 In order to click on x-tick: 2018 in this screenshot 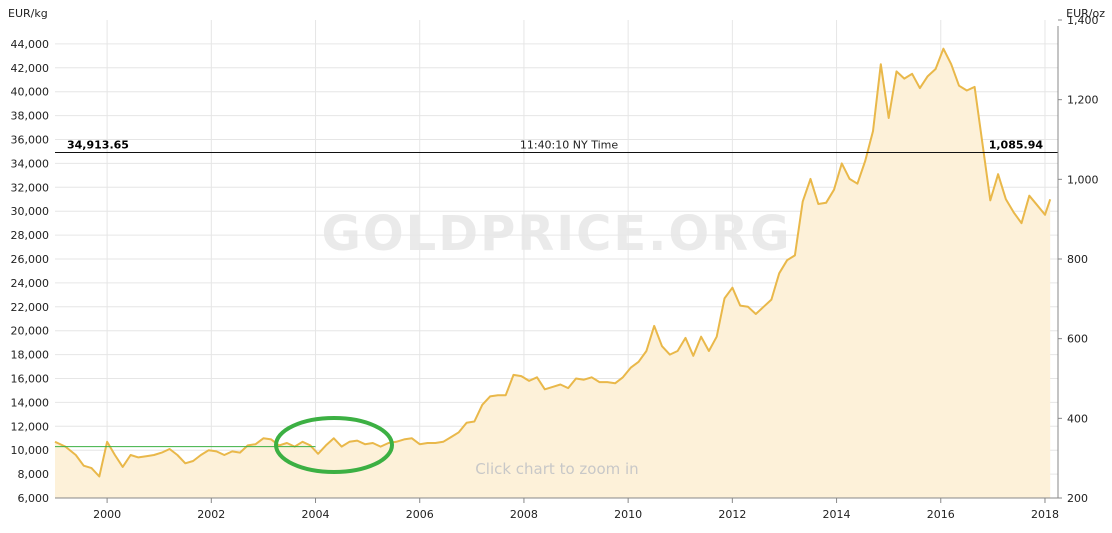, I will do `click(1045, 514)`.